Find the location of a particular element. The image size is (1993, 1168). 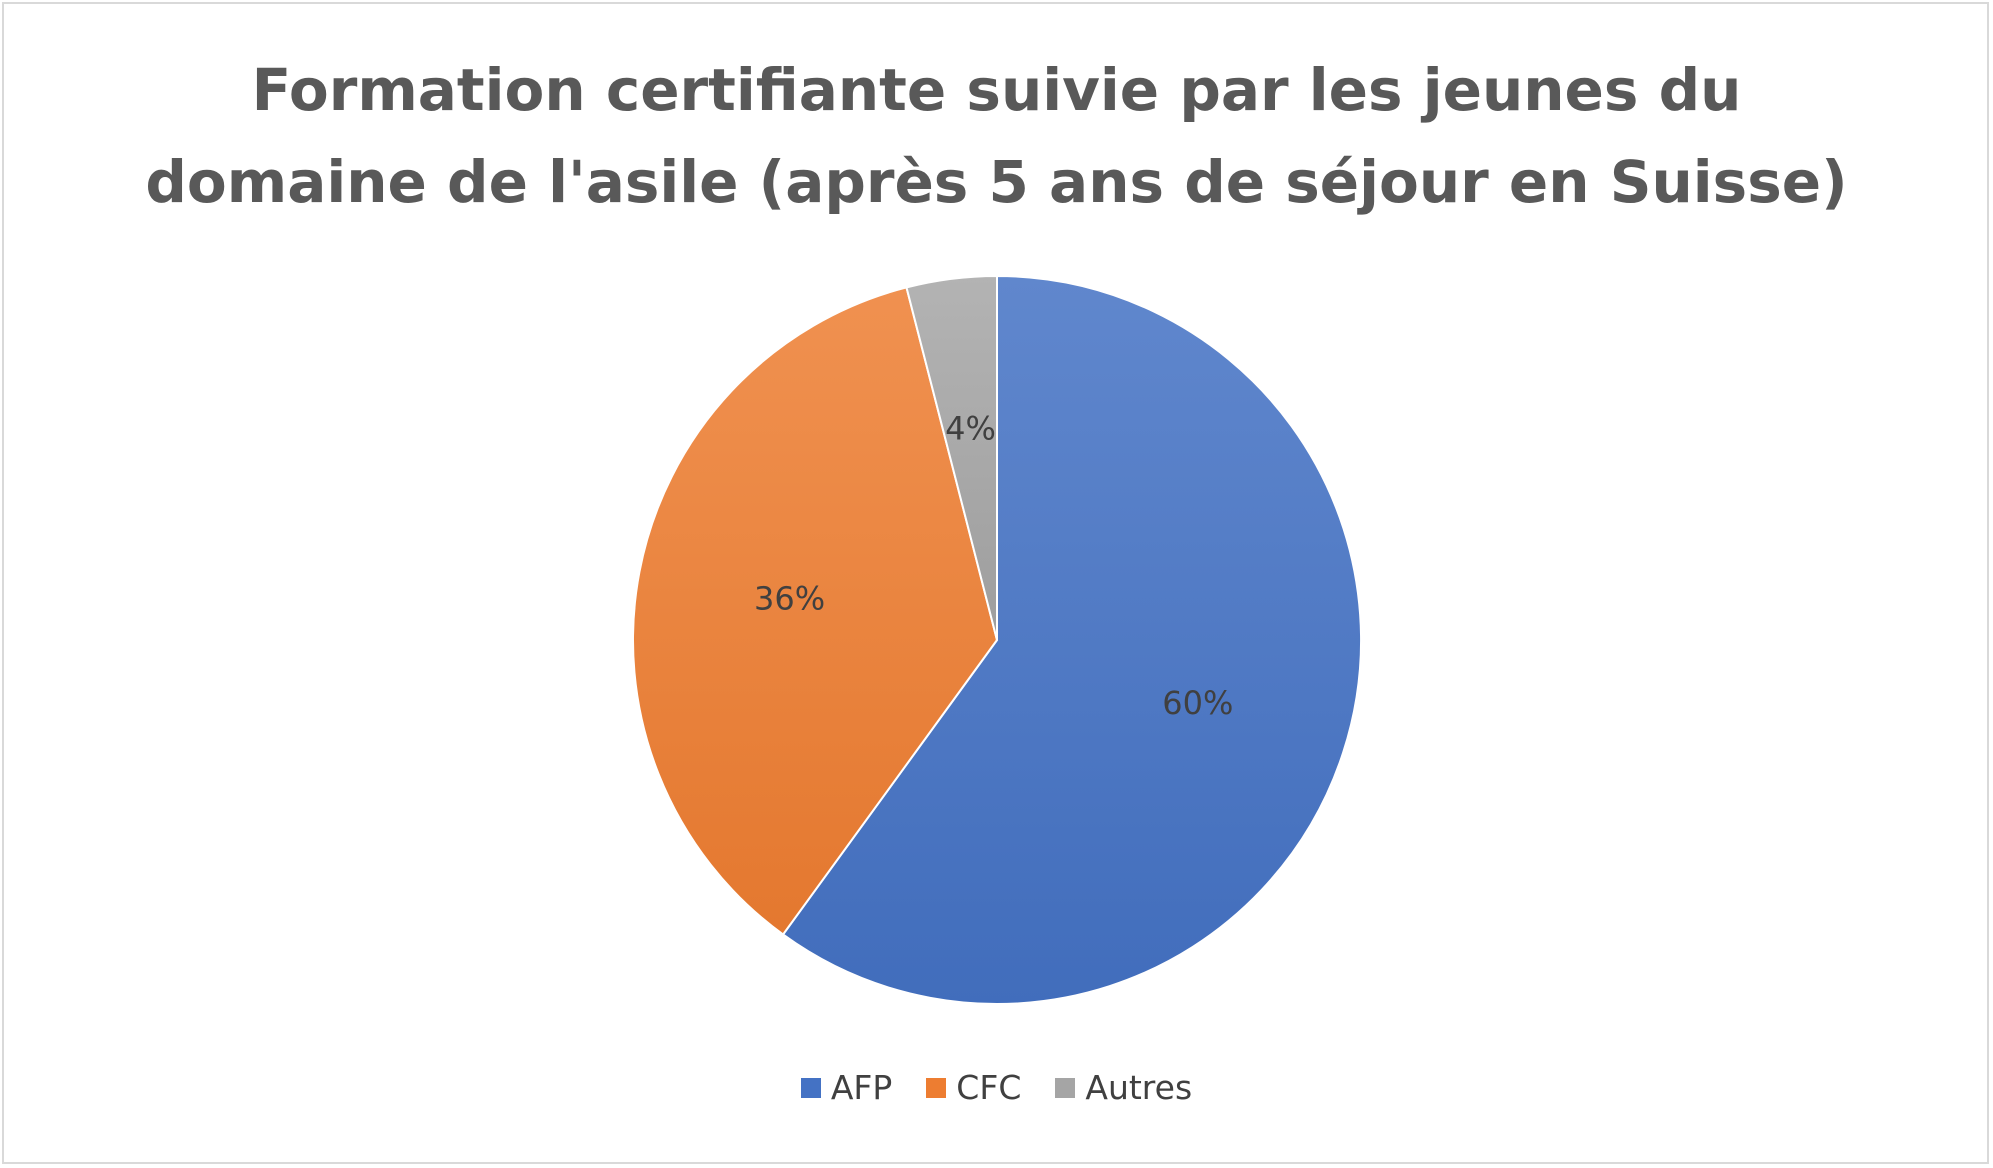

legend-label-cfc: CFC is located at coordinates (989, 1087).